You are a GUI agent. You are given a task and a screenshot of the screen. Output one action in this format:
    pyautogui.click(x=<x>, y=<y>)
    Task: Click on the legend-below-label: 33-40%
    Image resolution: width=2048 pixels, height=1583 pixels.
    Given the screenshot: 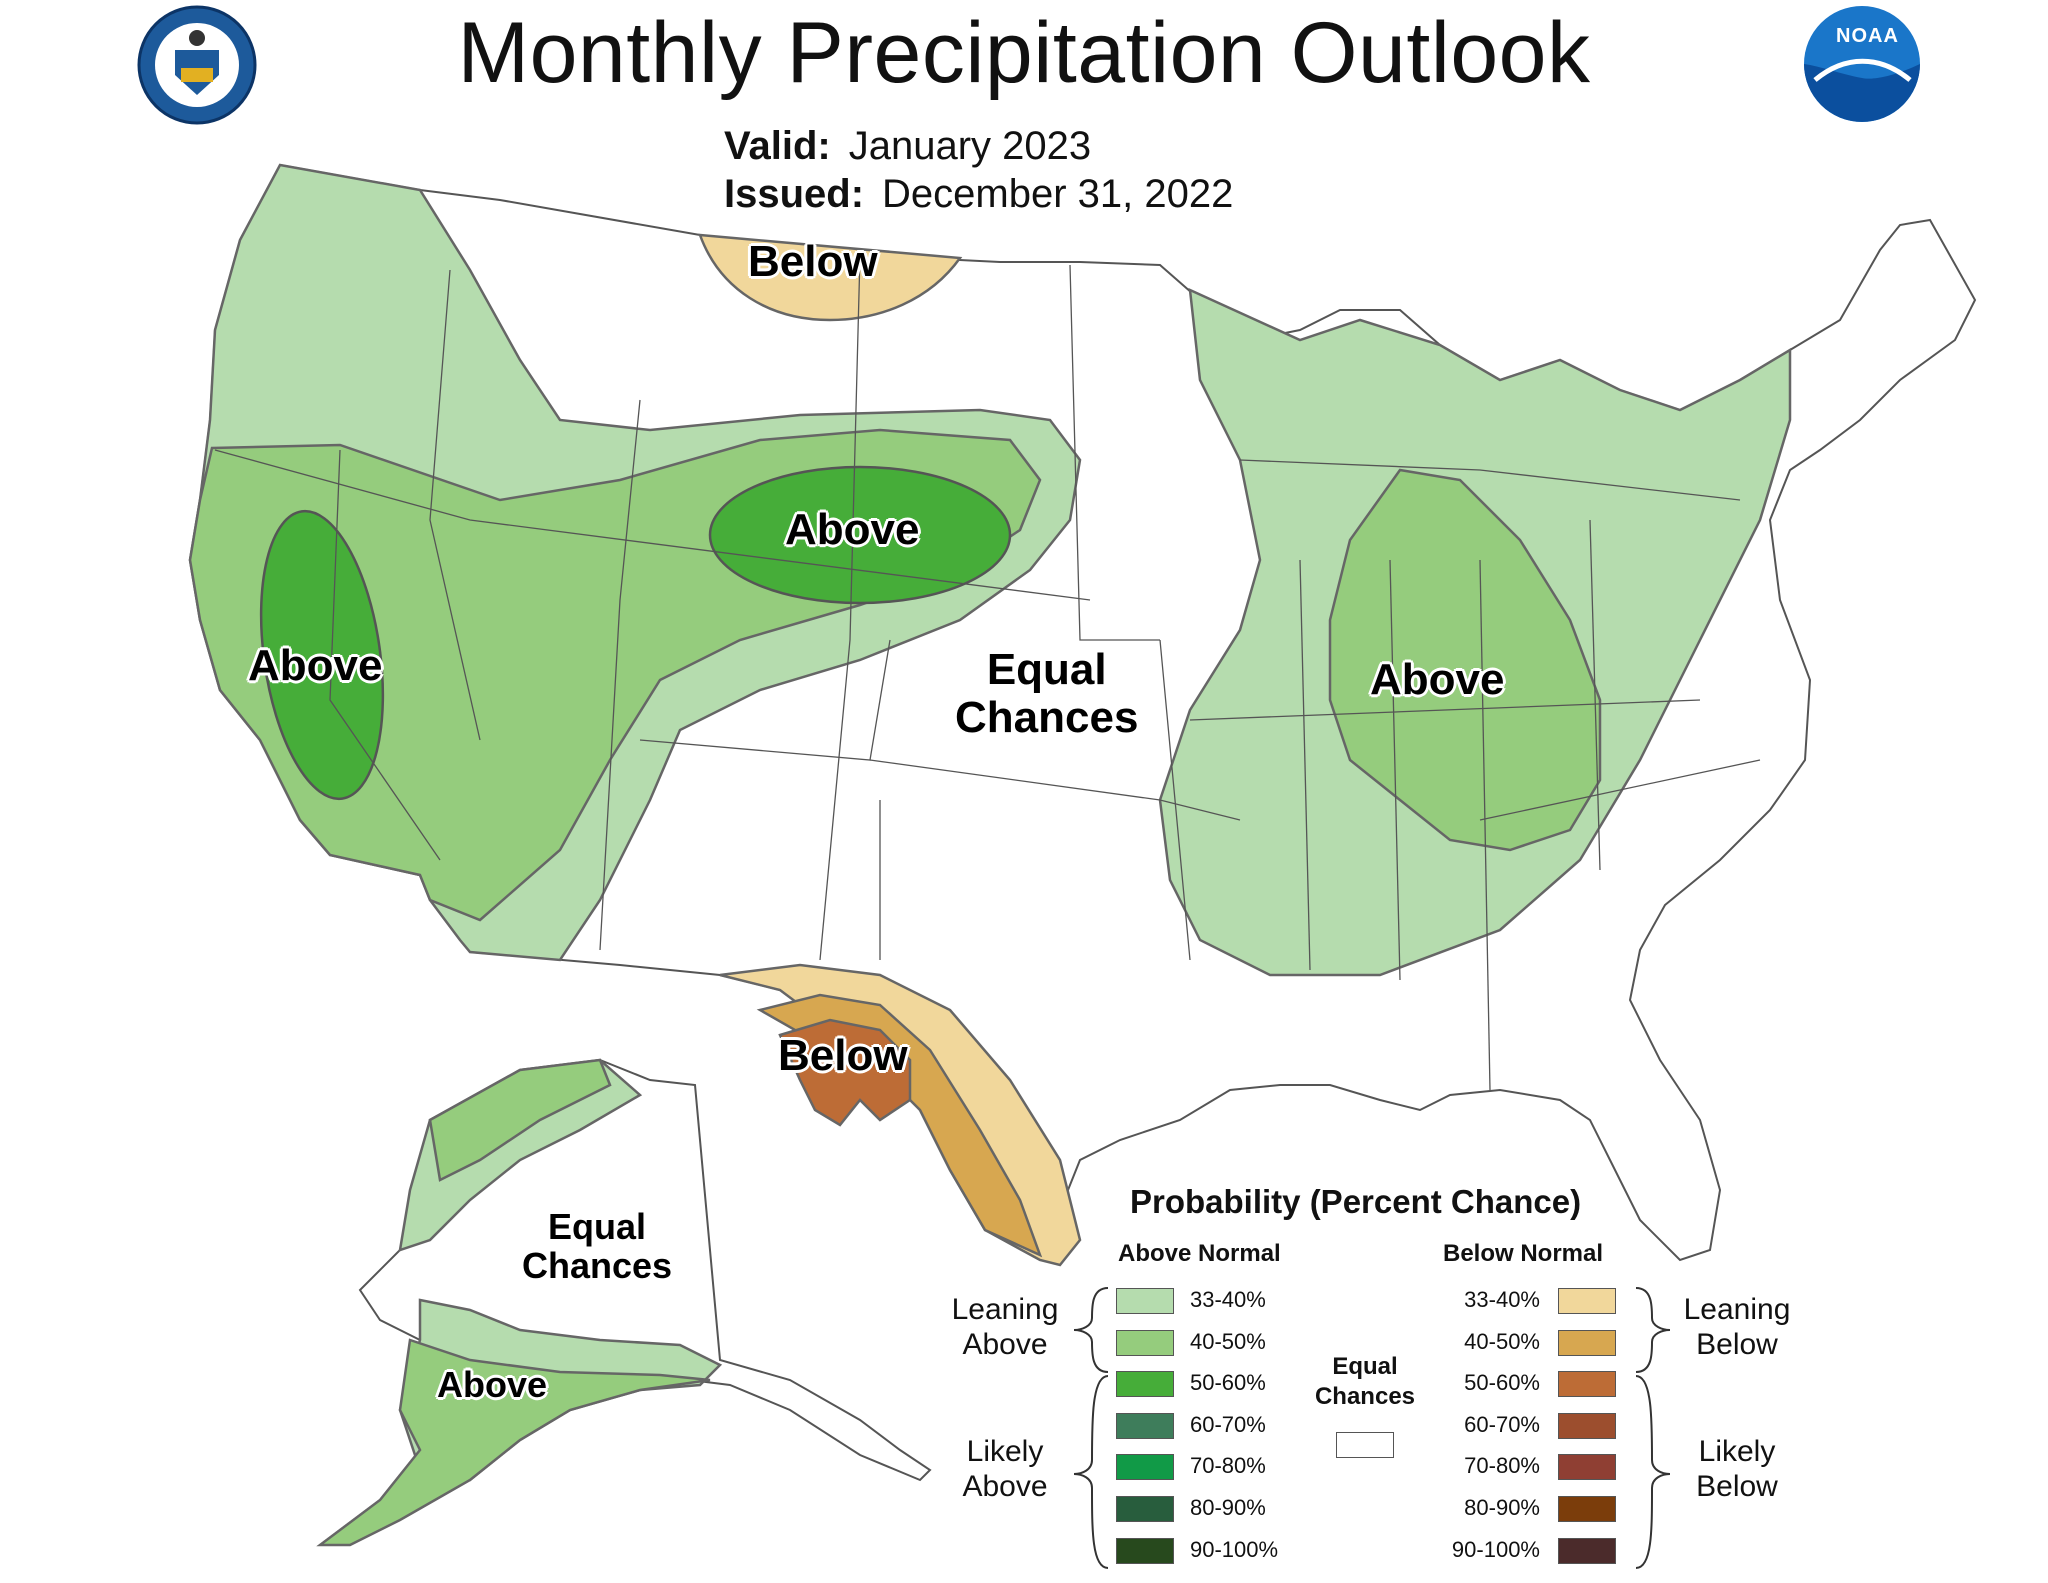 What is the action you would take?
    pyautogui.click(x=1502, y=1299)
    